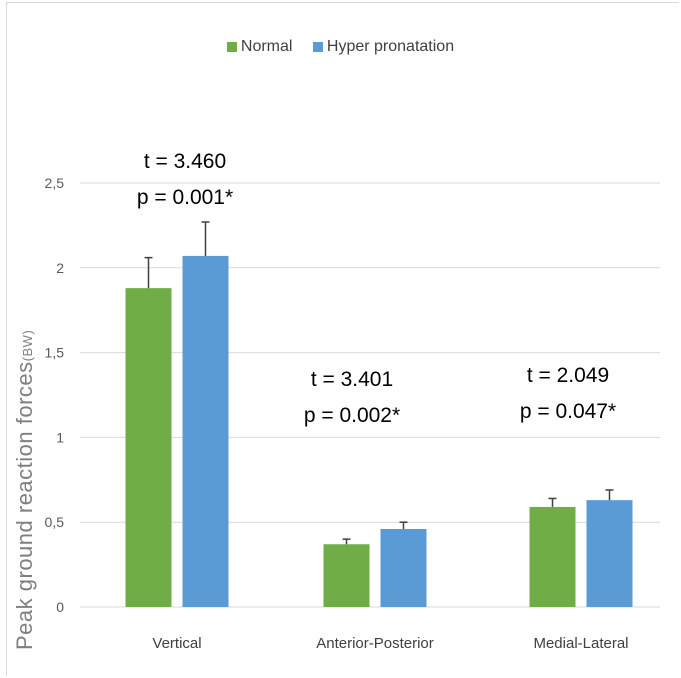 The image size is (681, 678). I want to click on y-tick-label: 2, so click(60, 268).